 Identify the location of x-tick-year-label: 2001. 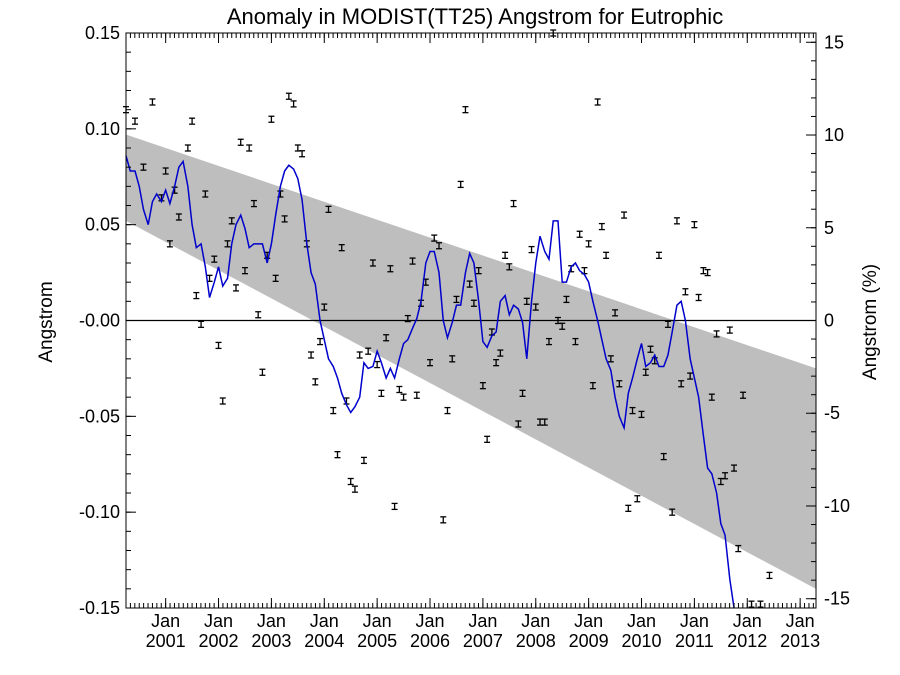
(166, 641).